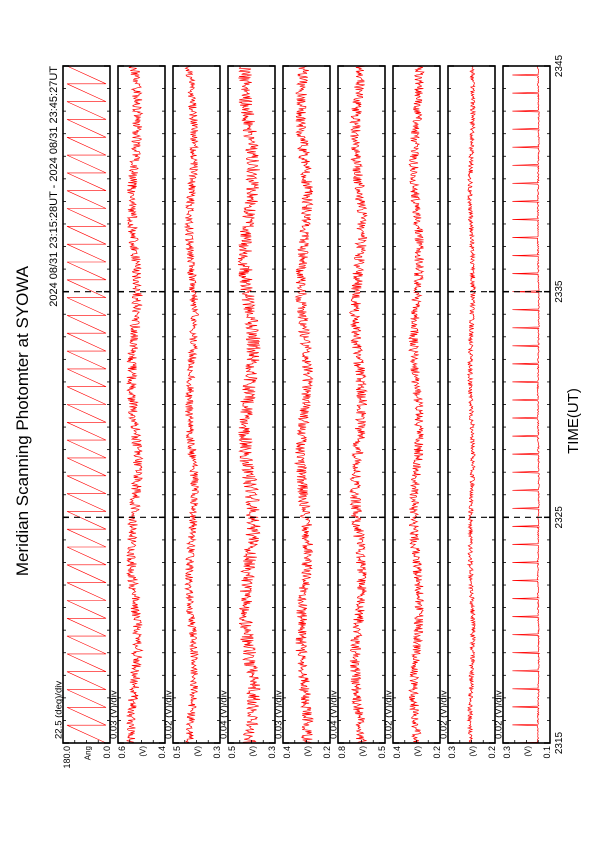 This screenshot has width=595, height=842. Describe the element at coordinates (573, 421) in the screenshot. I see `x-axis-label: TIME(UT)` at that location.